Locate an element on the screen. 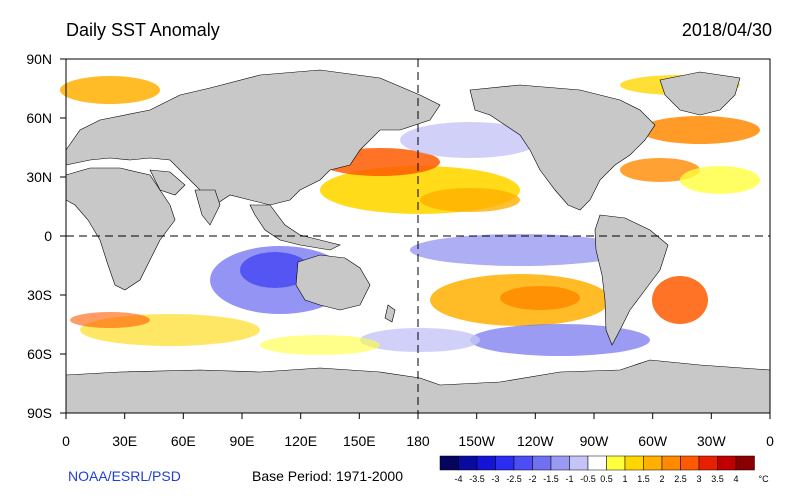  lon-label-120e: 120E is located at coordinates (300, 441).